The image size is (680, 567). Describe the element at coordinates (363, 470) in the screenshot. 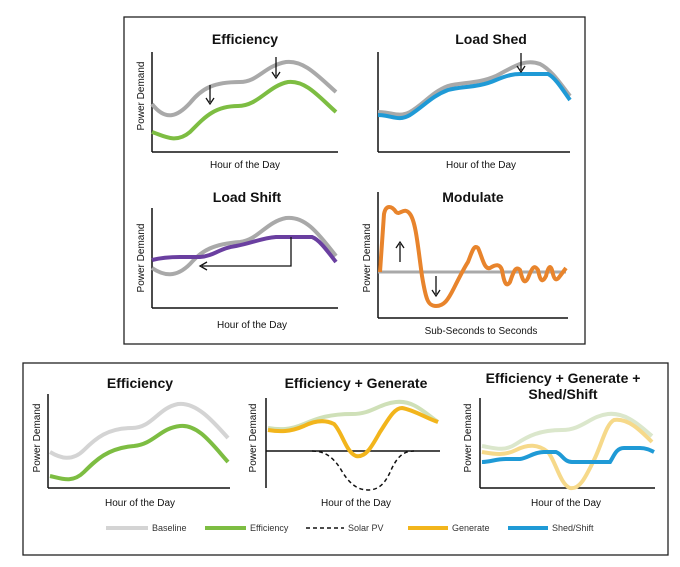

I see `solar-pv-curve` at that location.